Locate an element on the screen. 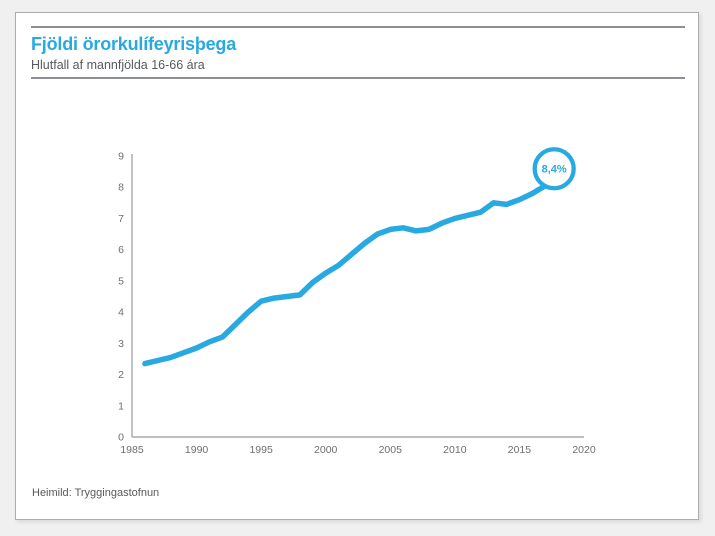 The image size is (715, 536). x-tick-label: 2015 is located at coordinates (520, 450).